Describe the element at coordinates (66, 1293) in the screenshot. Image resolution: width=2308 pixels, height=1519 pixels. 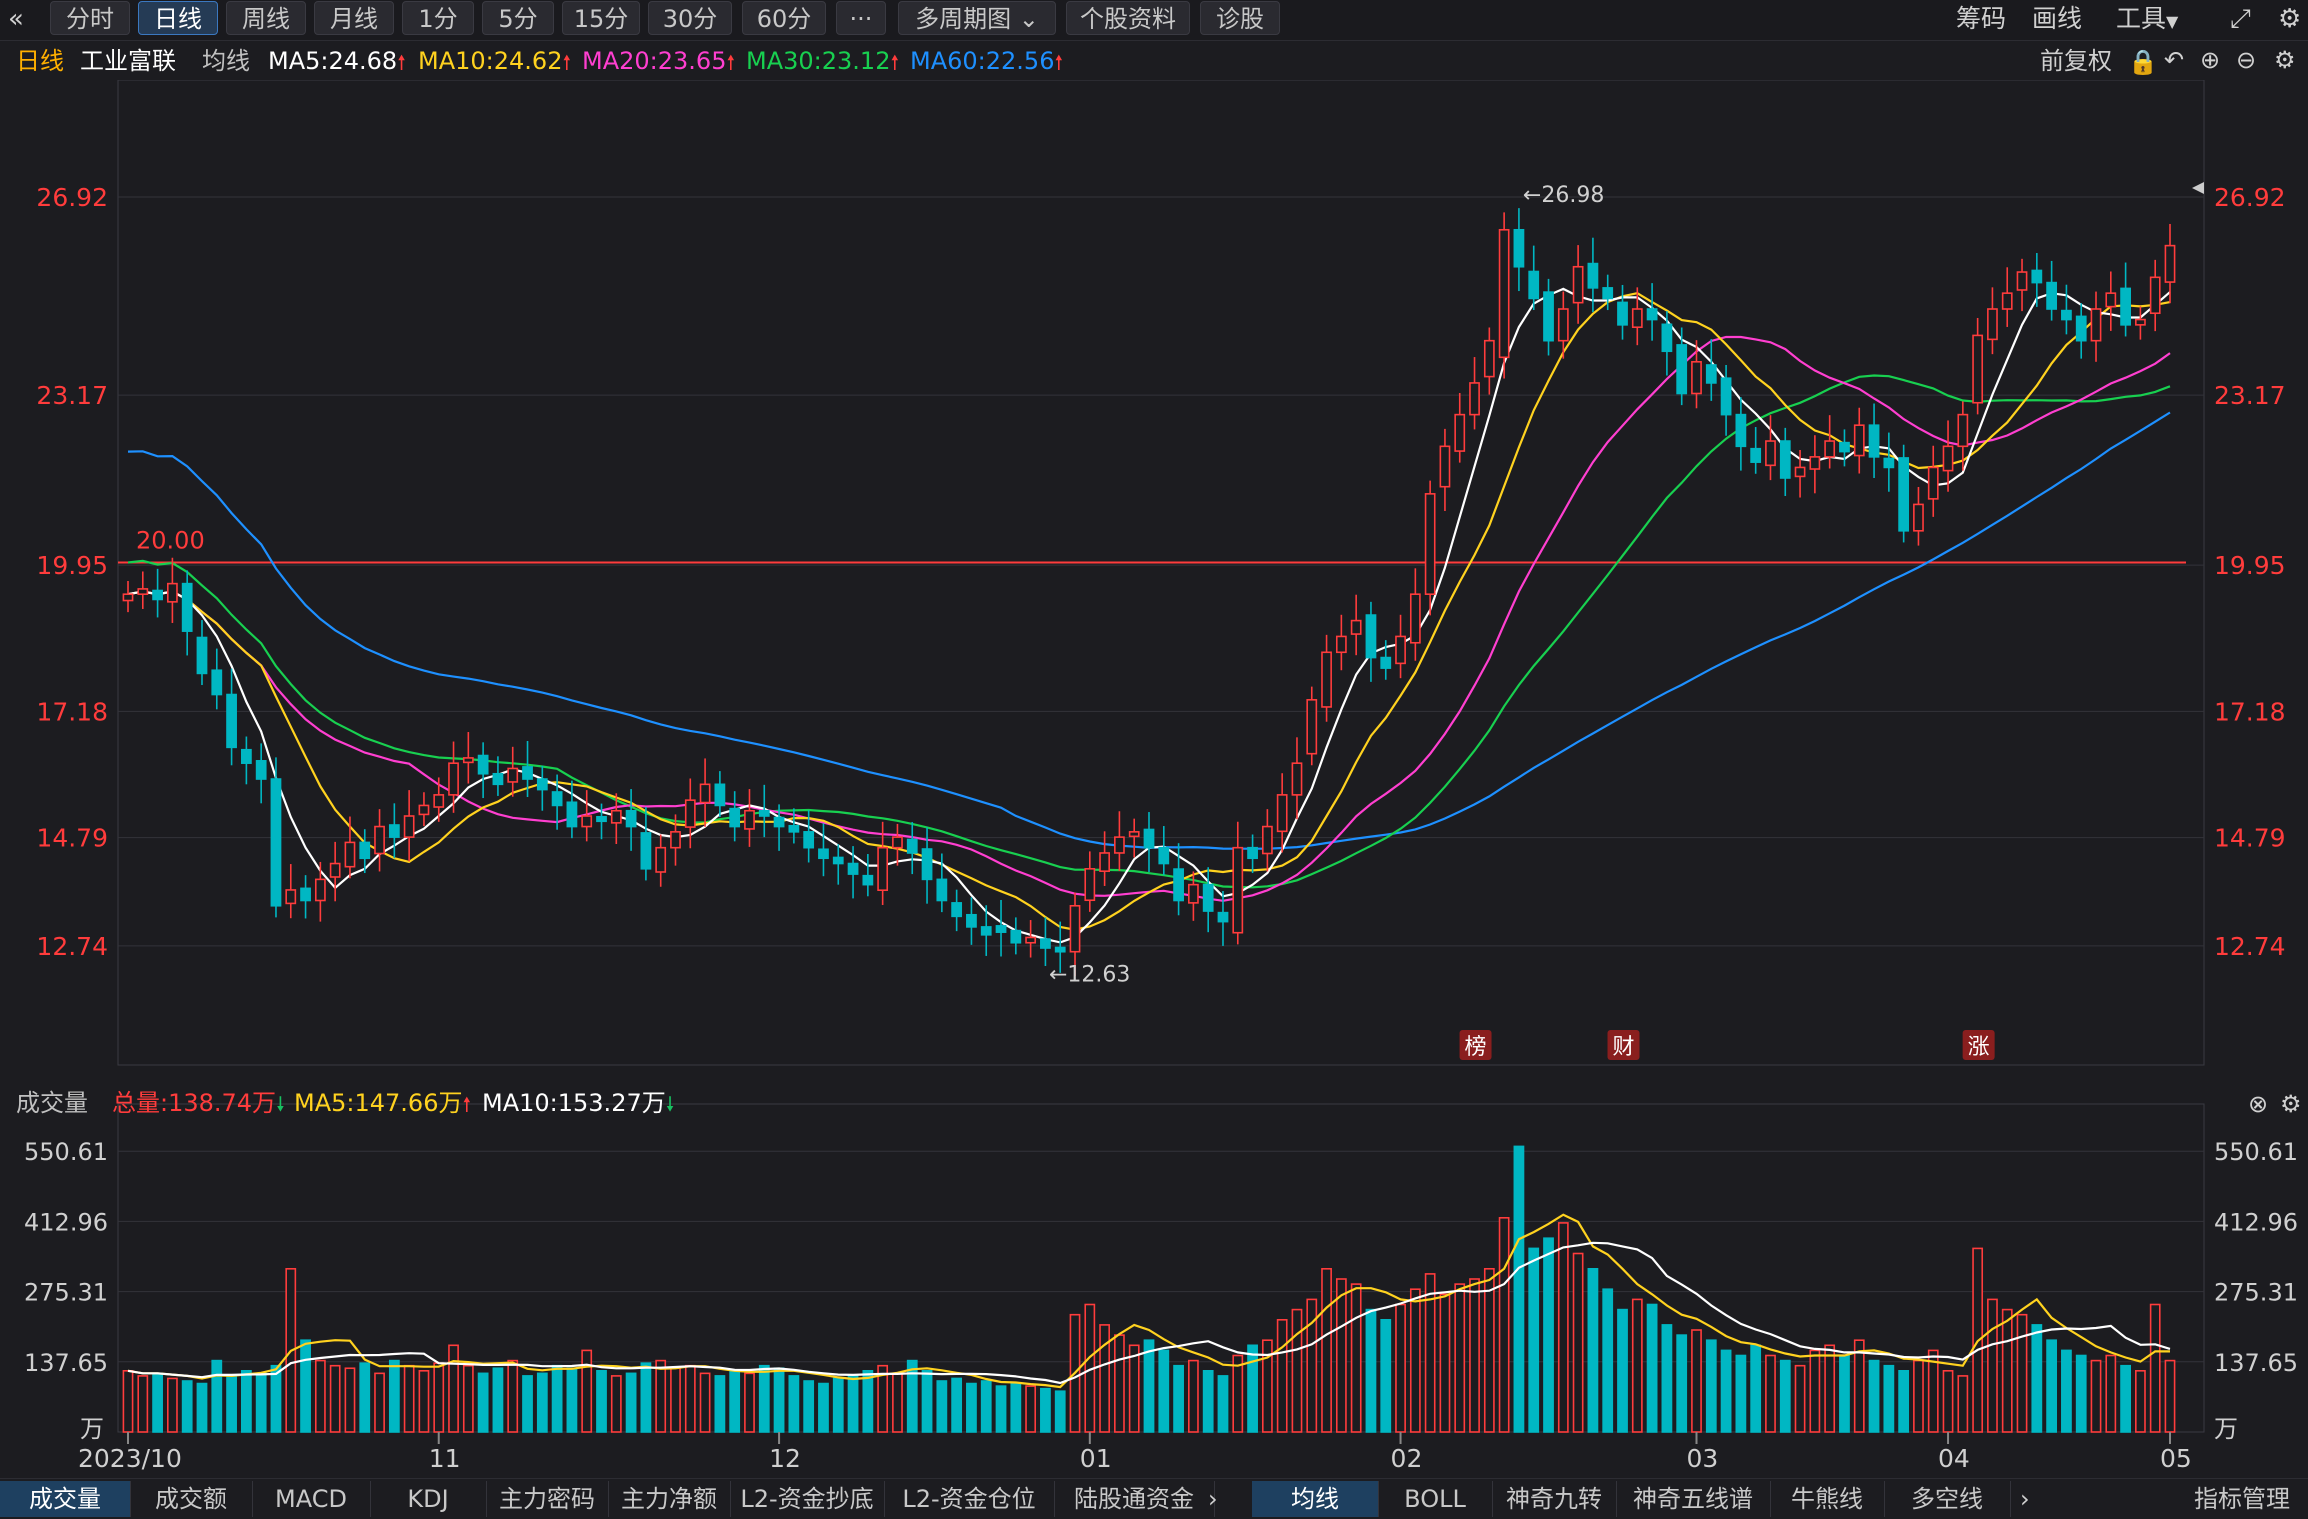
I see `volume-tick-left: 275.31` at that location.